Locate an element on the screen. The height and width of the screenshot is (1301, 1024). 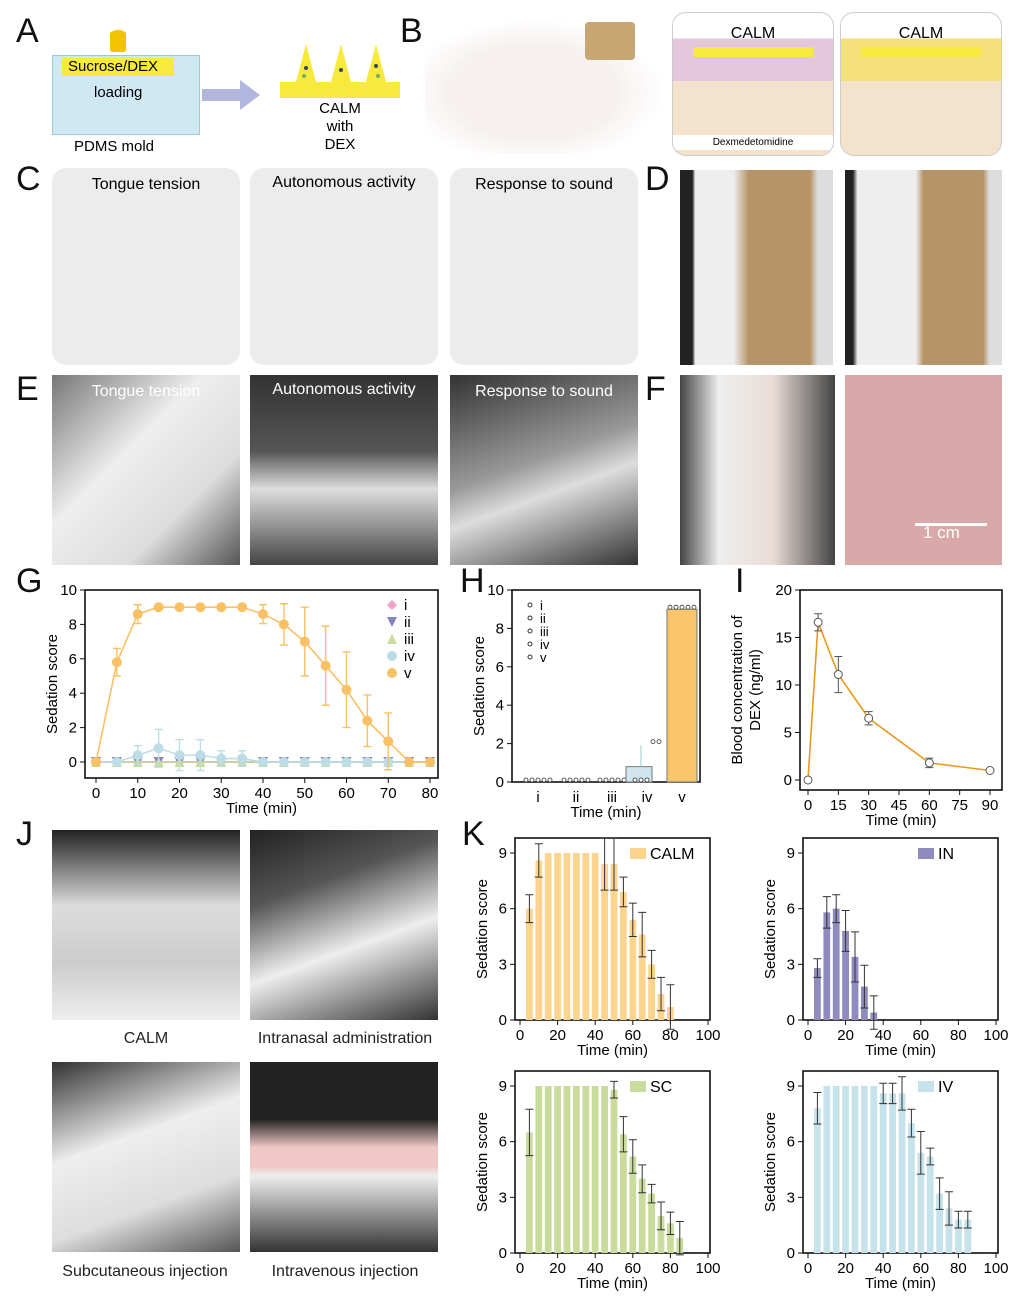
y-tick-label: 5 is located at coordinates (788, 733).